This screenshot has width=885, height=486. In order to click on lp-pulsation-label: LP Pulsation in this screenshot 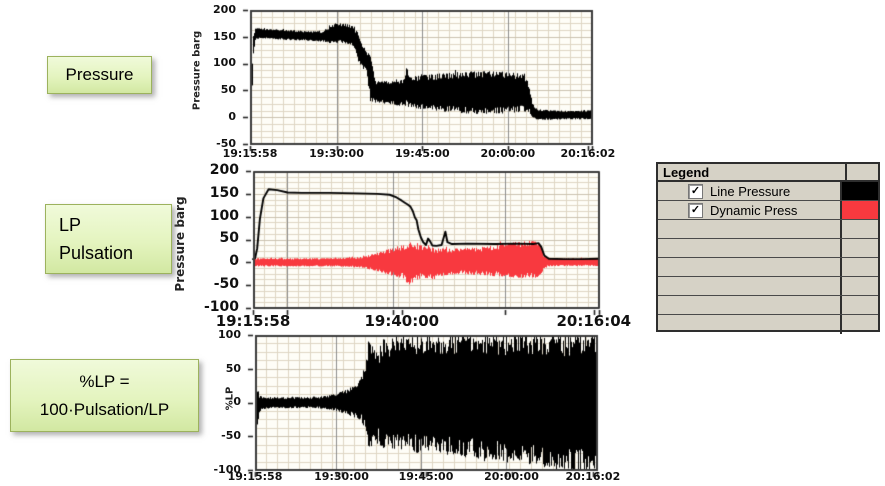, I will do `click(108, 239)`.